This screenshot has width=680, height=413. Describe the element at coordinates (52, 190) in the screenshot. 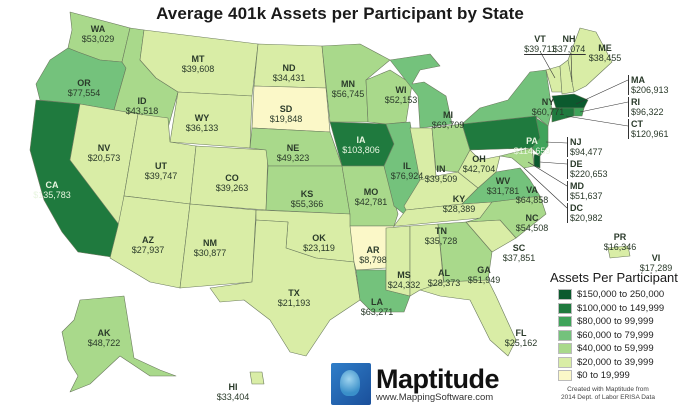

I see `label-CA: CA $135,783` at that location.